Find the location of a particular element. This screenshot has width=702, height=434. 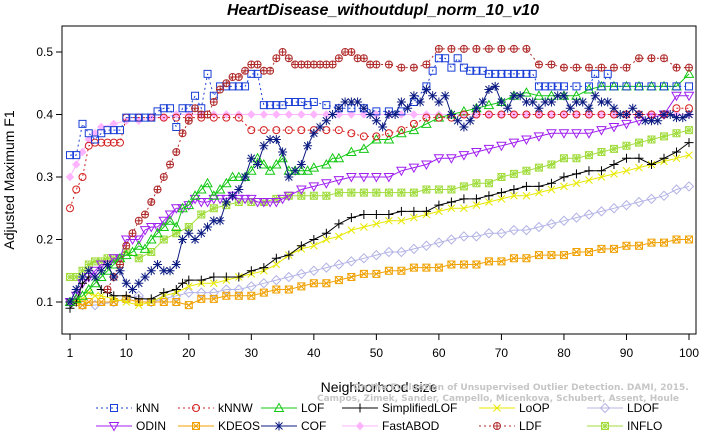

legend-label: SimplifiedLOF is located at coordinates (419, 408).